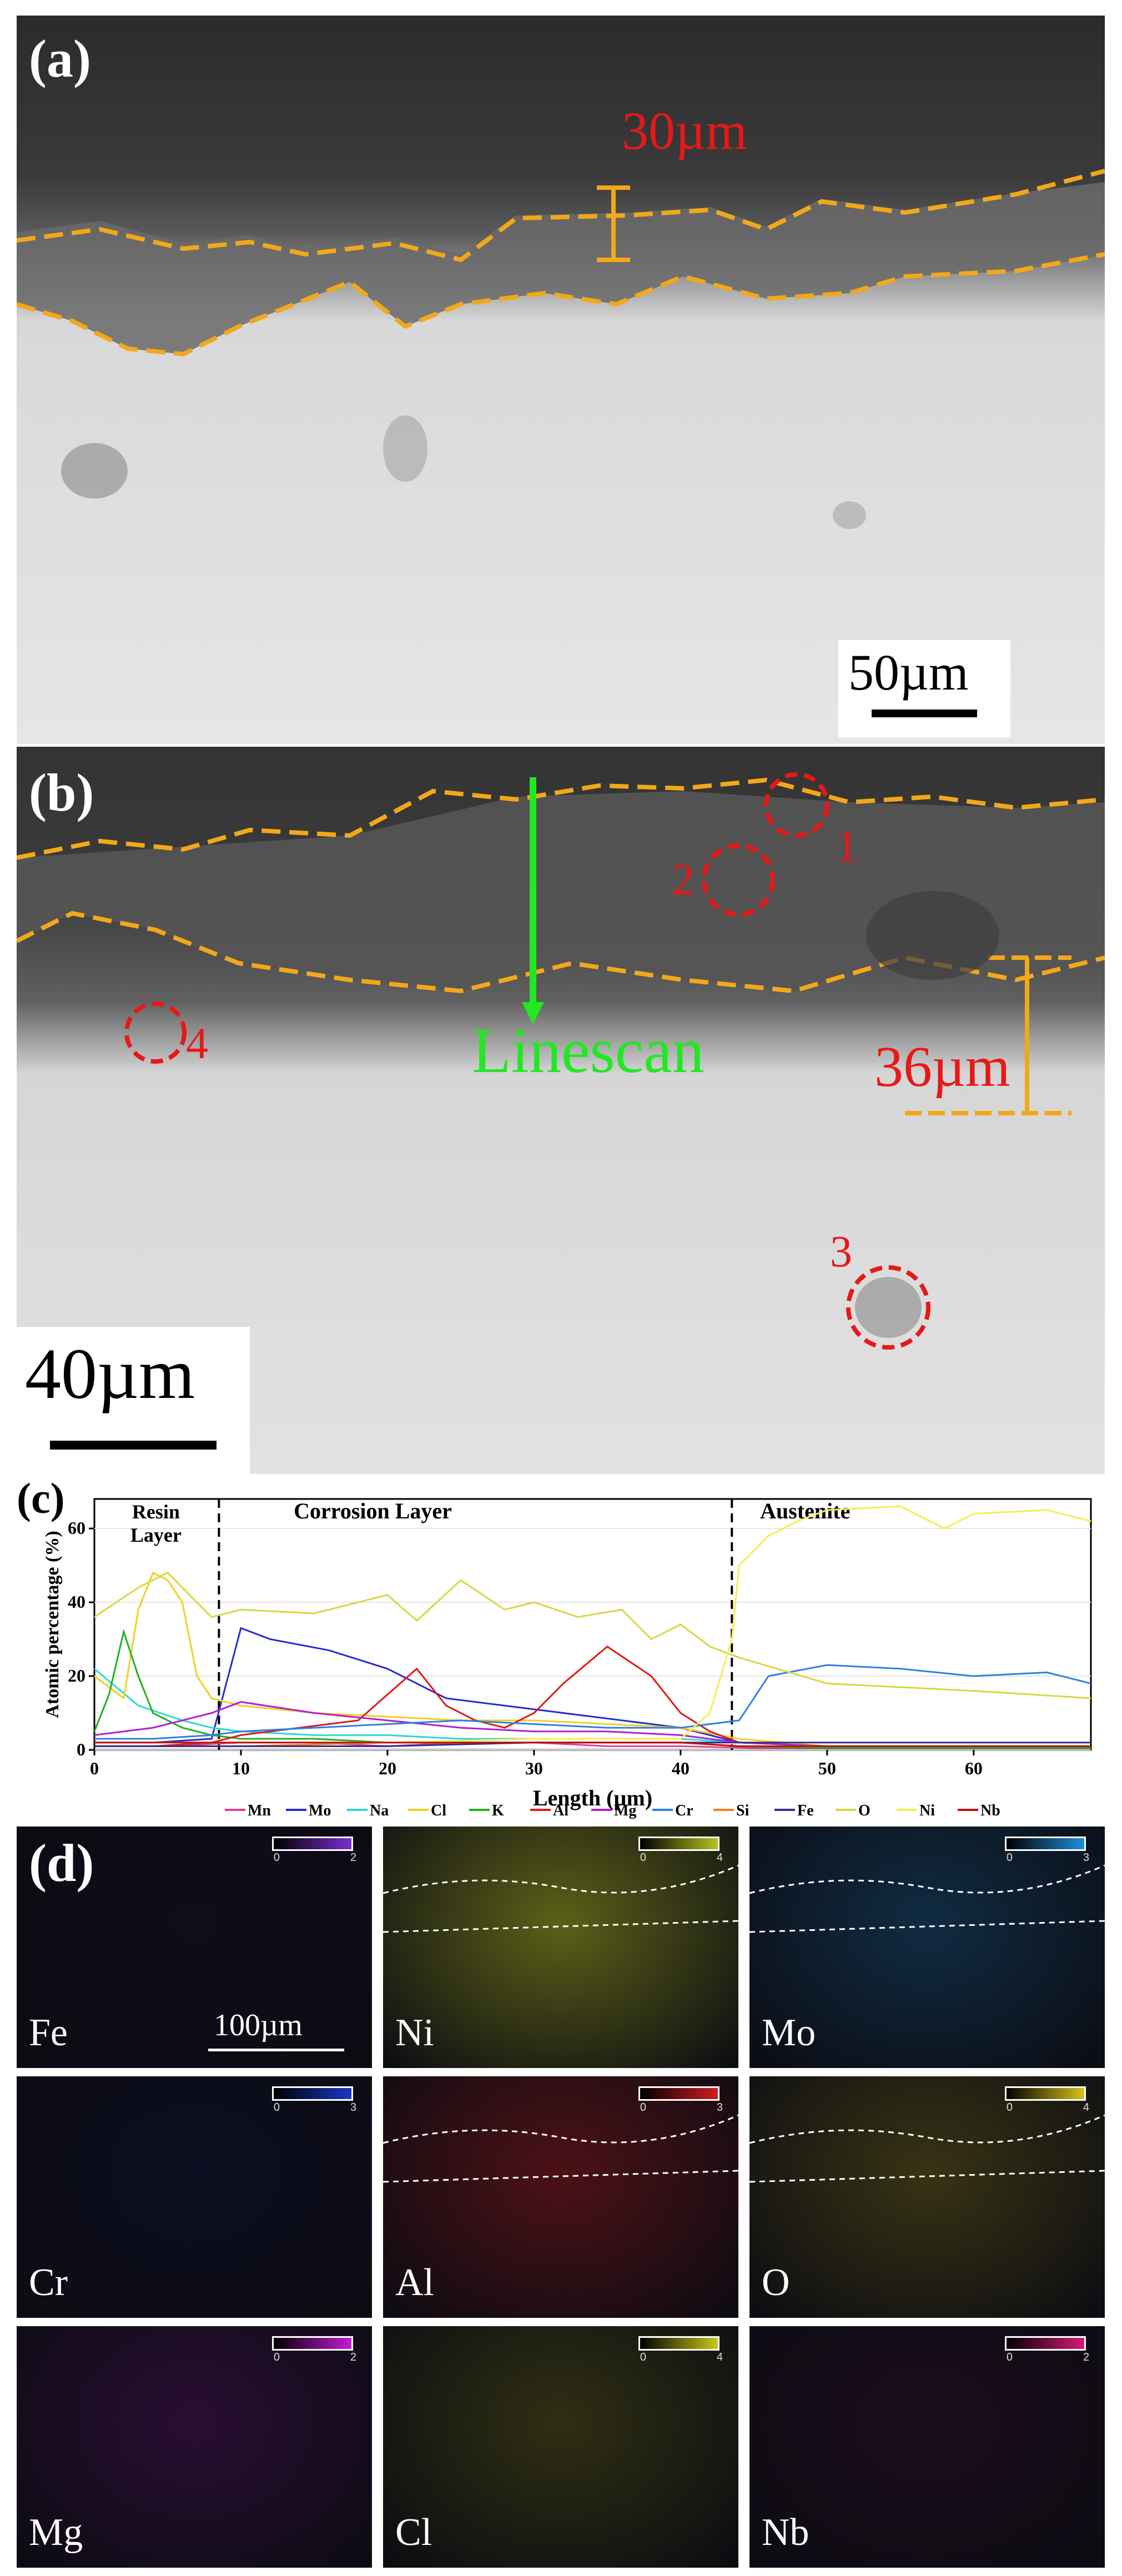  Describe the element at coordinates (312, 1844) in the screenshot. I see `colorbar-fe` at that location.